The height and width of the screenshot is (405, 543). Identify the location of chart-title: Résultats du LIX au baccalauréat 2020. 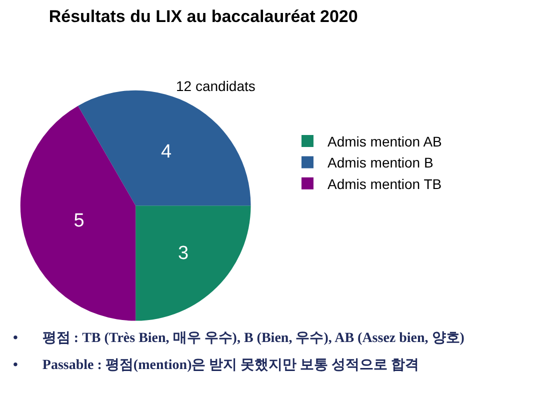
(203, 16).